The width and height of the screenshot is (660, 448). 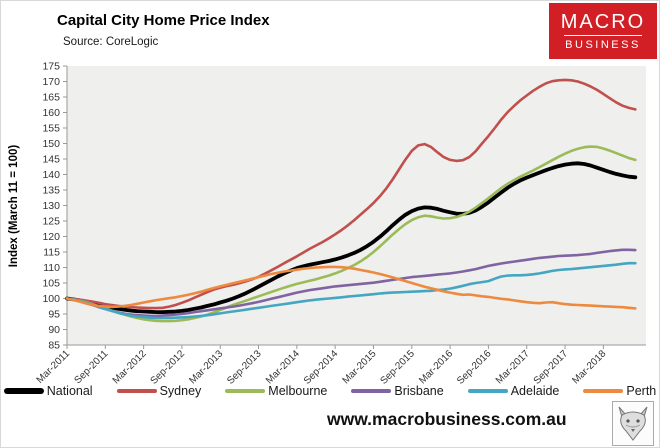 I want to click on source-note: Source: CoreLogic, so click(x=111, y=42).